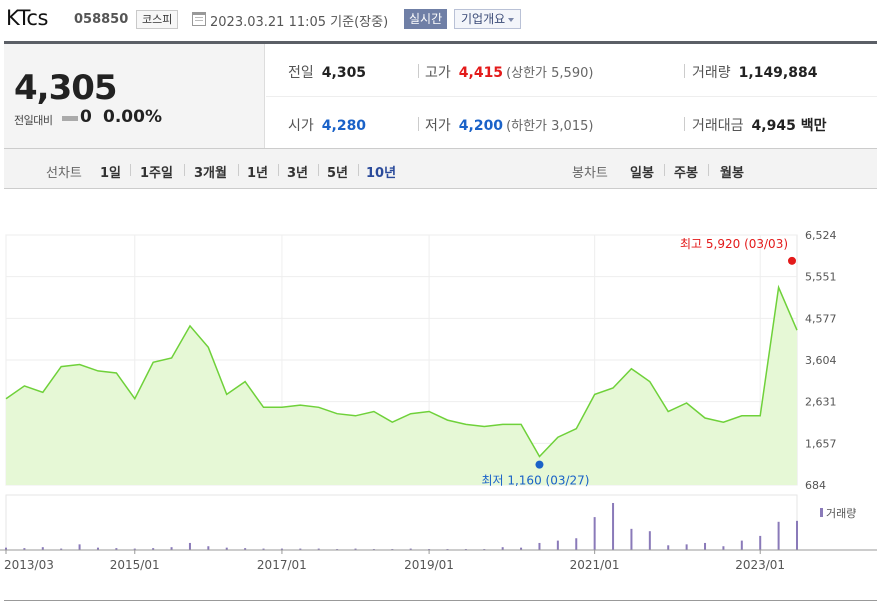  What do you see at coordinates (401, 522) in the screenshot?
I see `volume-pane` at bounding box center [401, 522].